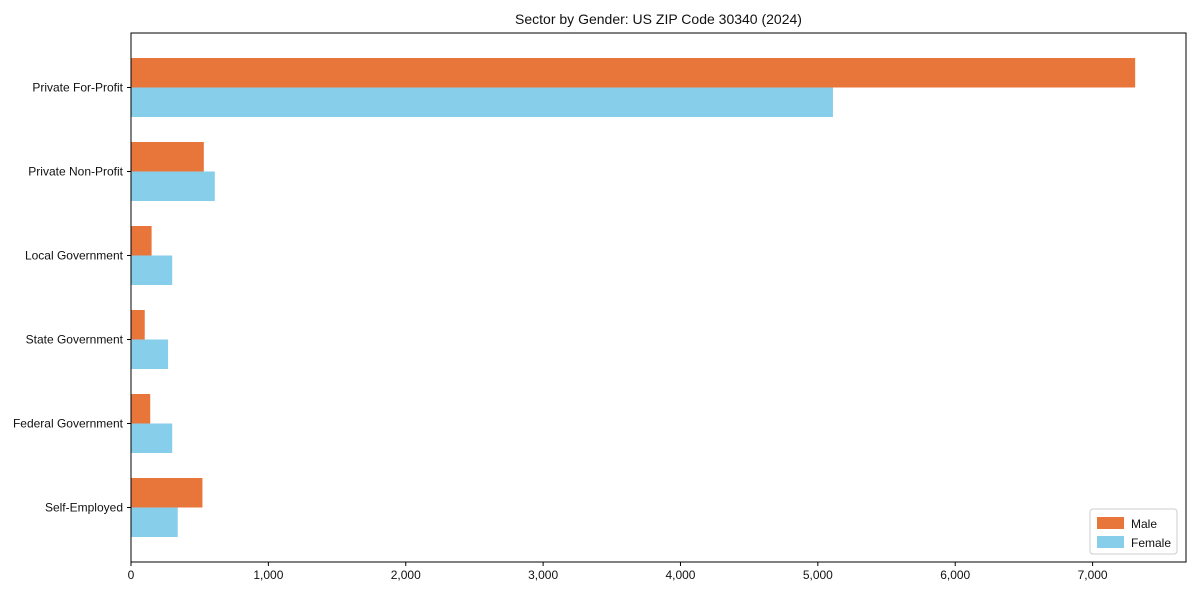 This screenshot has height=600, width=1200. What do you see at coordinates (543, 575) in the screenshot?
I see `x-tick-label: 3,000` at bounding box center [543, 575].